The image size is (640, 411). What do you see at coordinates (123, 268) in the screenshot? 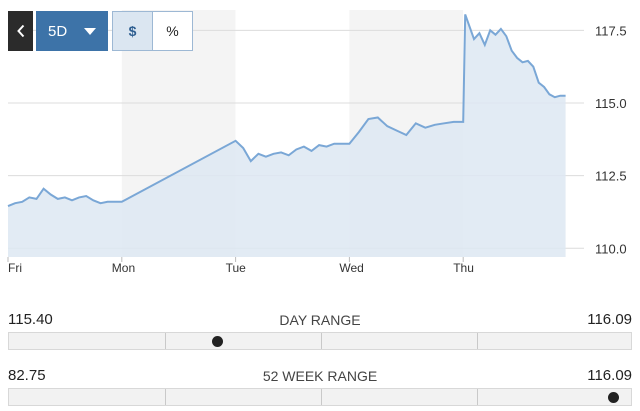
I see `x-tick-label: Mon` at bounding box center [123, 268].